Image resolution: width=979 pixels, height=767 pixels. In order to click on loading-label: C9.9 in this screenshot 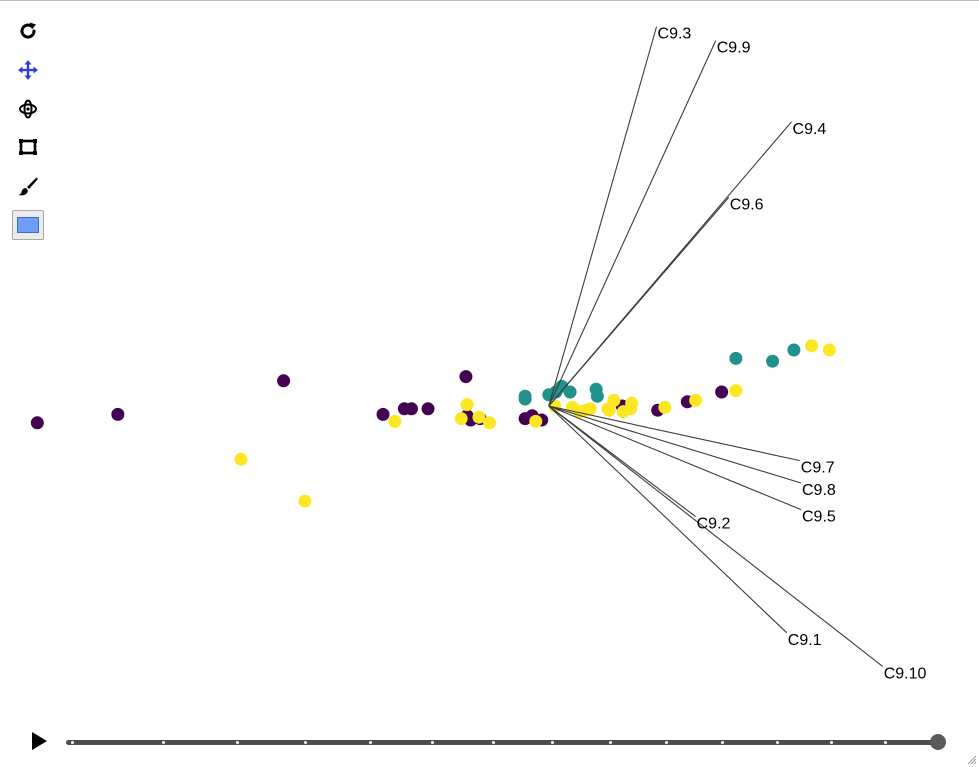, I will do `click(734, 48)`.